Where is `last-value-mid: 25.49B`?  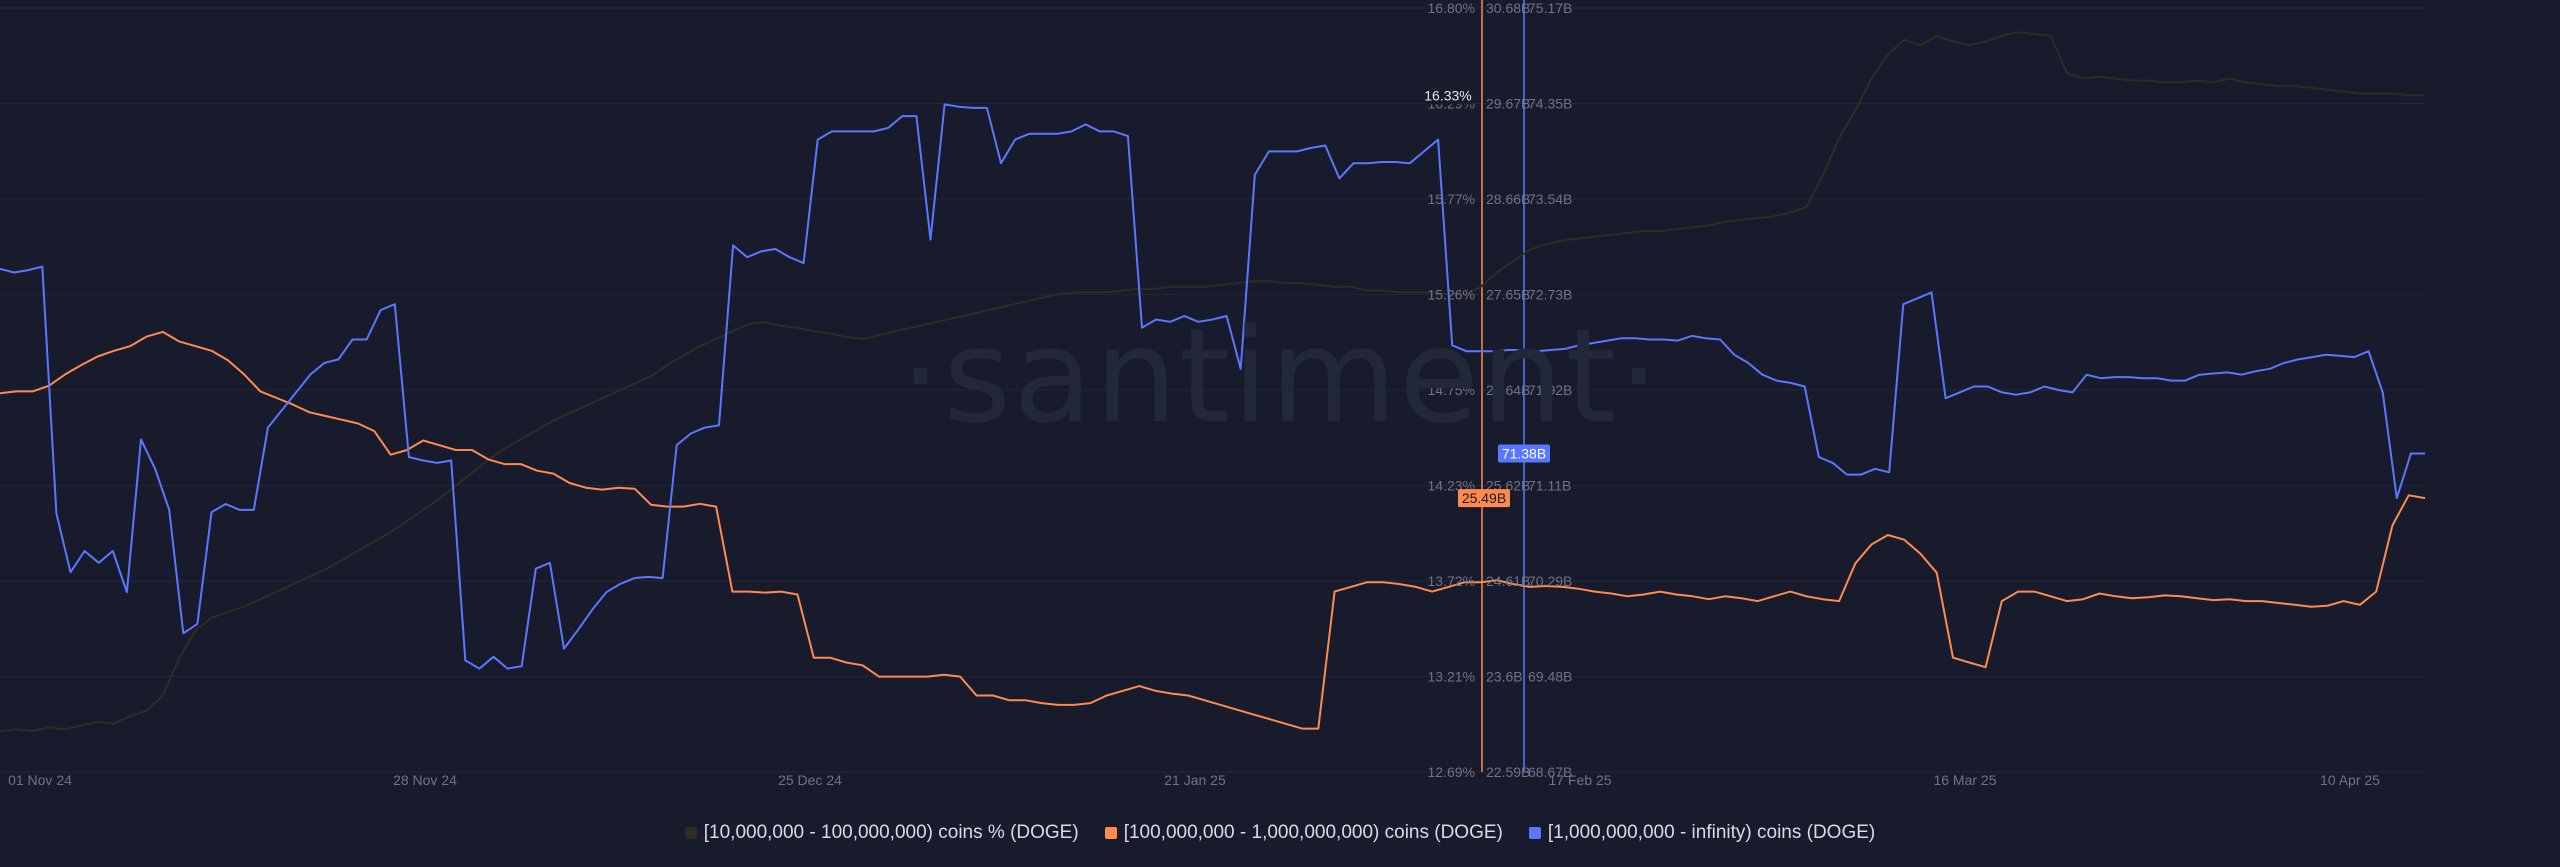
last-value-mid: 25.49B is located at coordinates (1484, 498).